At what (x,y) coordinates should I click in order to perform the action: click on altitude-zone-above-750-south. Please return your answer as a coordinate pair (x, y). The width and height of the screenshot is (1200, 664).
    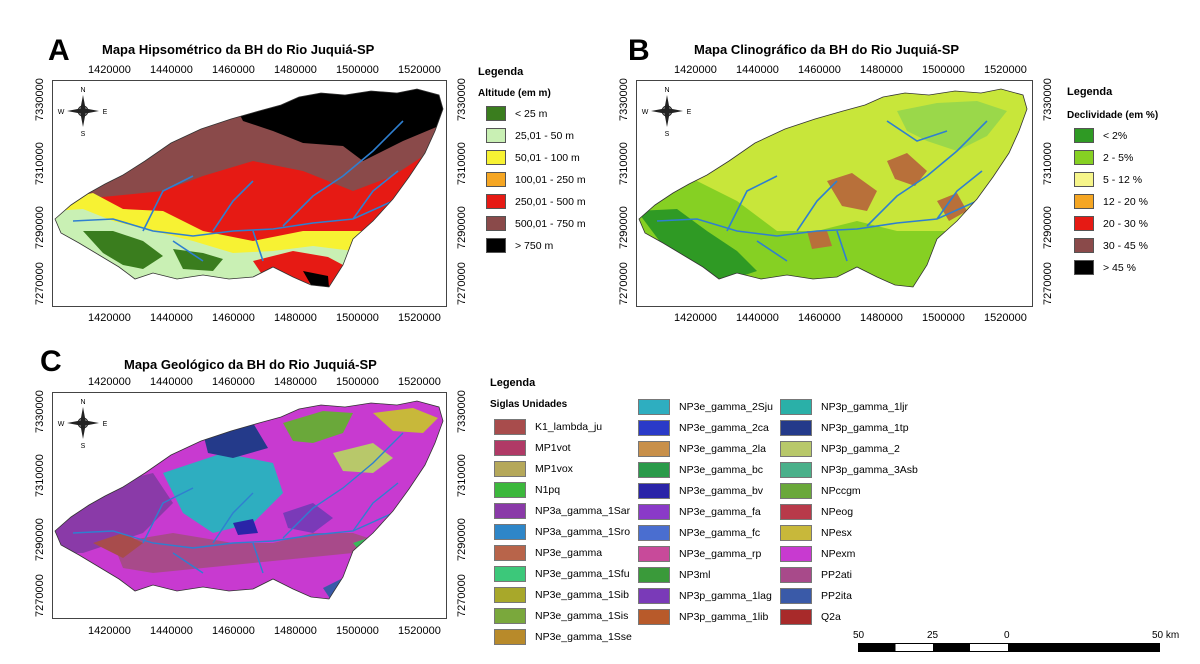
    Looking at the image, I should click on (316, 279).